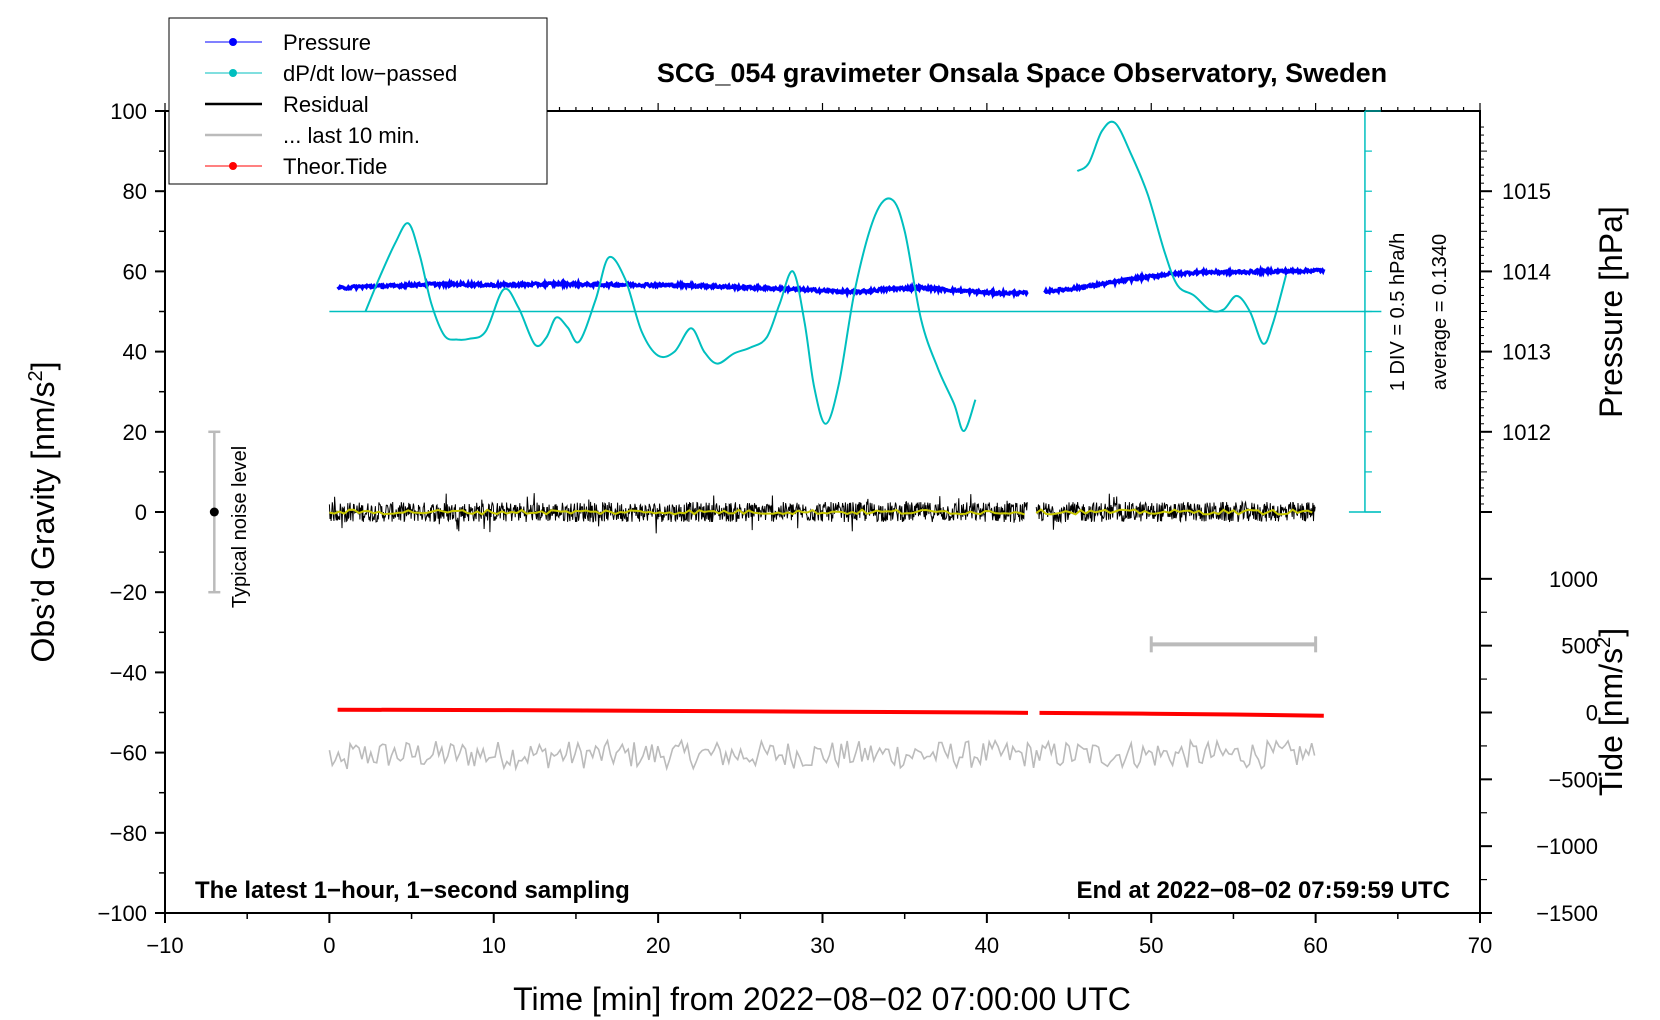 This screenshot has height=1020, width=1660. Describe the element at coordinates (822, 945) in the screenshot. I see `x-tick-label: 30` at that location.